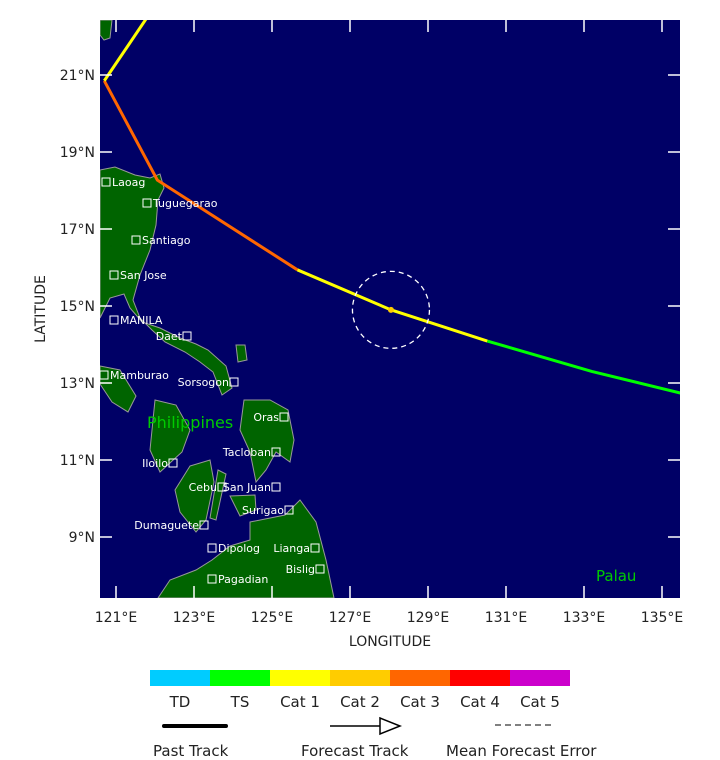 This screenshot has width=720, height=760. I want to click on city-label: Lianga, so click(291, 548).